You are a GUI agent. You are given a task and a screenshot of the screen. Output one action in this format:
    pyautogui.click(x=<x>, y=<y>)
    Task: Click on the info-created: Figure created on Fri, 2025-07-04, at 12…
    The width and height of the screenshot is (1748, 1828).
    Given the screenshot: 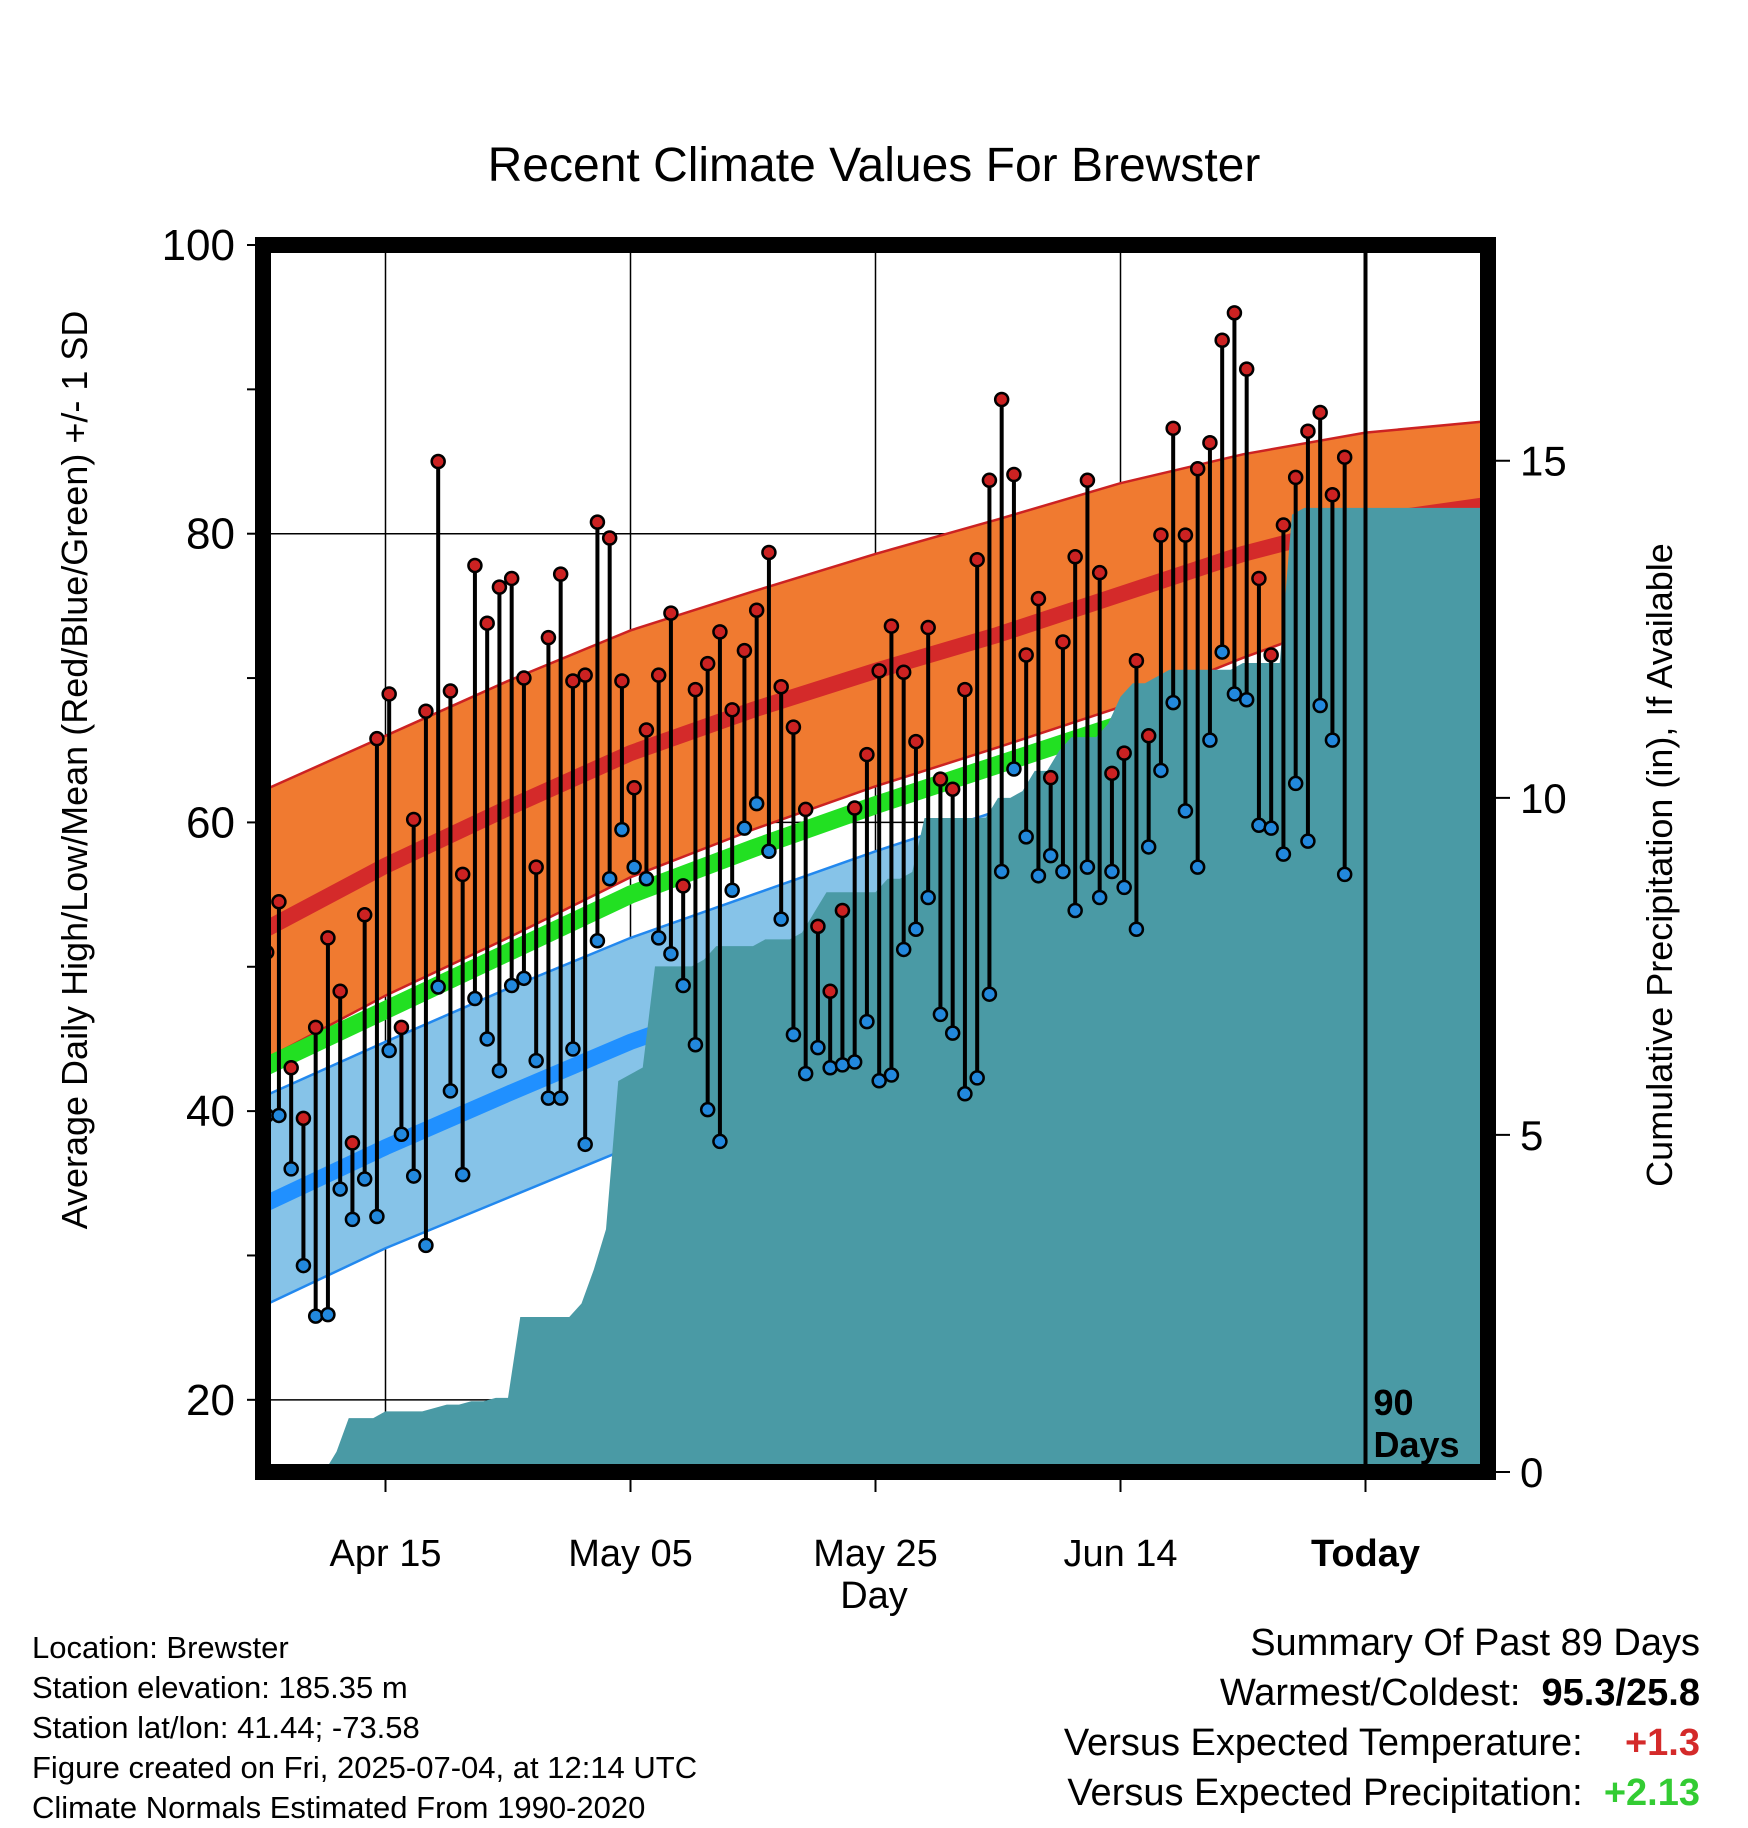 What is the action you would take?
    pyautogui.click(x=365, y=1767)
    